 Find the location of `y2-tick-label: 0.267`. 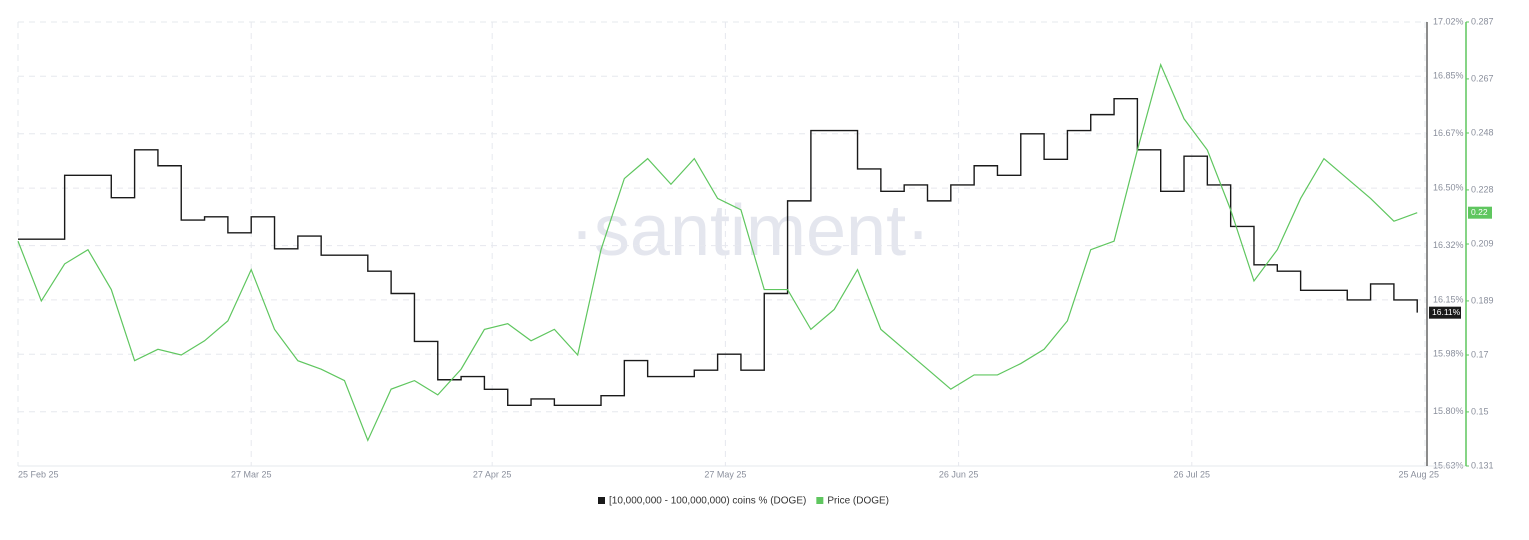

y2-tick-label: 0.267 is located at coordinates (1482, 78).